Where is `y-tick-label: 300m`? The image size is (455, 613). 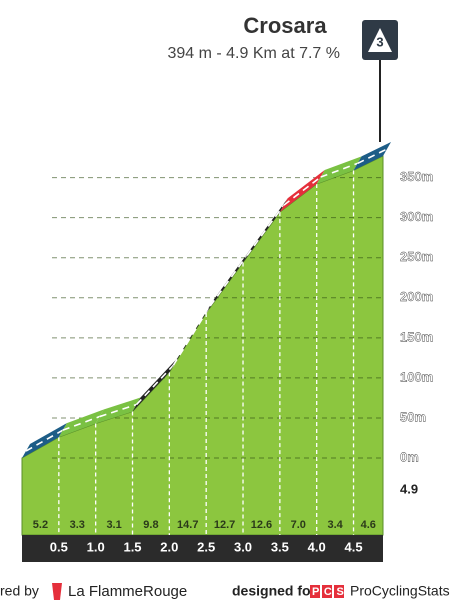 y-tick-label: 300m is located at coordinates (416, 216).